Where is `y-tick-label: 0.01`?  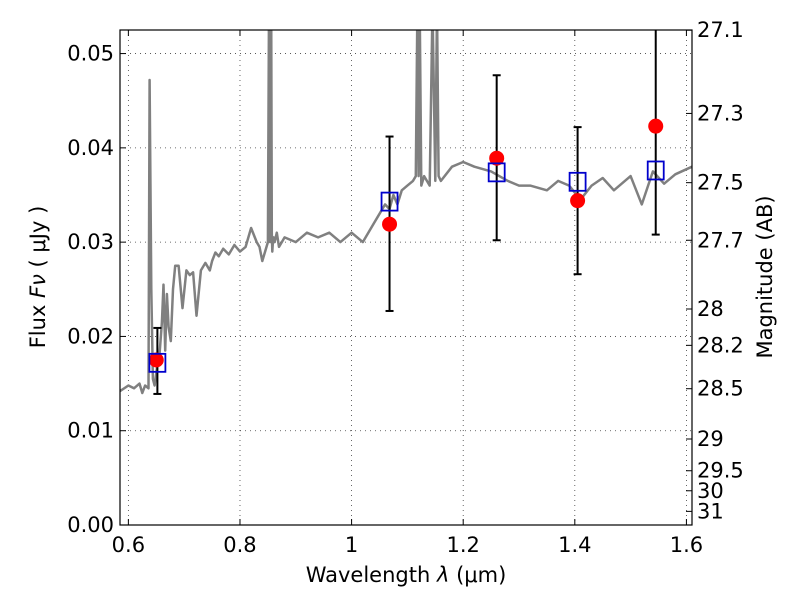 y-tick-label: 0.01 is located at coordinates (90, 431).